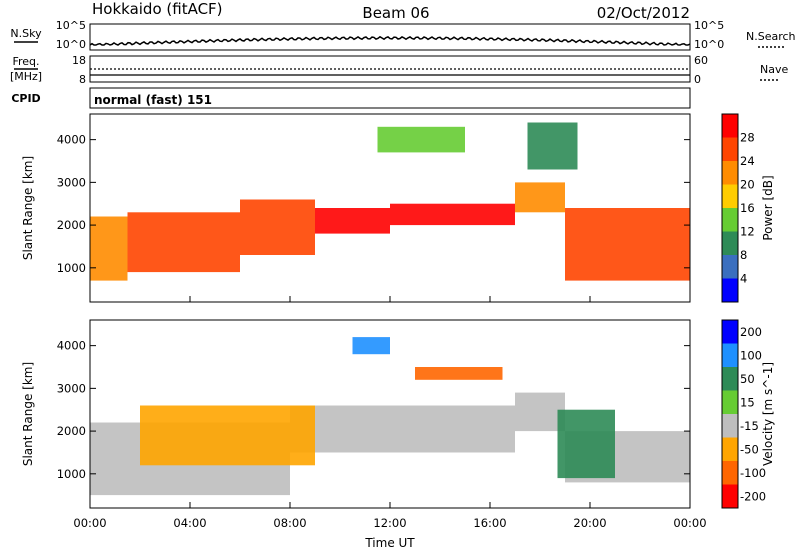  What do you see at coordinates (28, 414) in the screenshot?
I see `velocity-ylabel: Slant Range [km]` at bounding box center [28, 414].